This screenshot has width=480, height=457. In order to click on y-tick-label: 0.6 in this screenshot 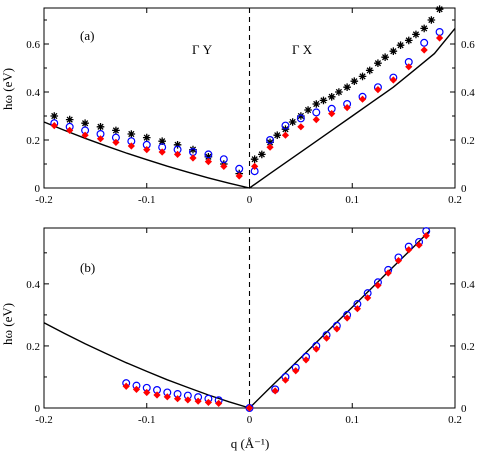, I will do `click(33, 45)`.